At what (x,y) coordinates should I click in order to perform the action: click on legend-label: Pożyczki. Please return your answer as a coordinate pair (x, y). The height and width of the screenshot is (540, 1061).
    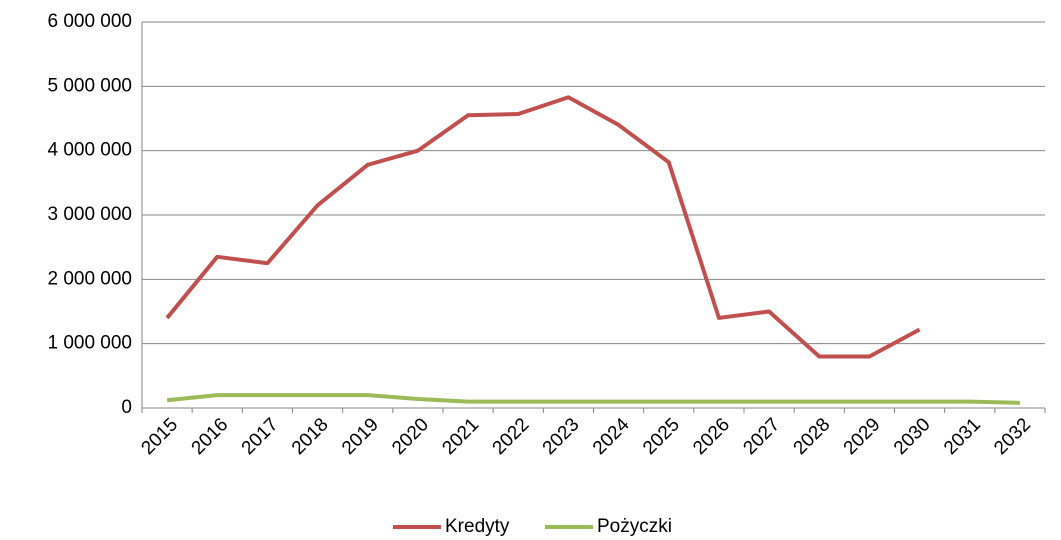
    Looking at the image, I should click on (634, 526).